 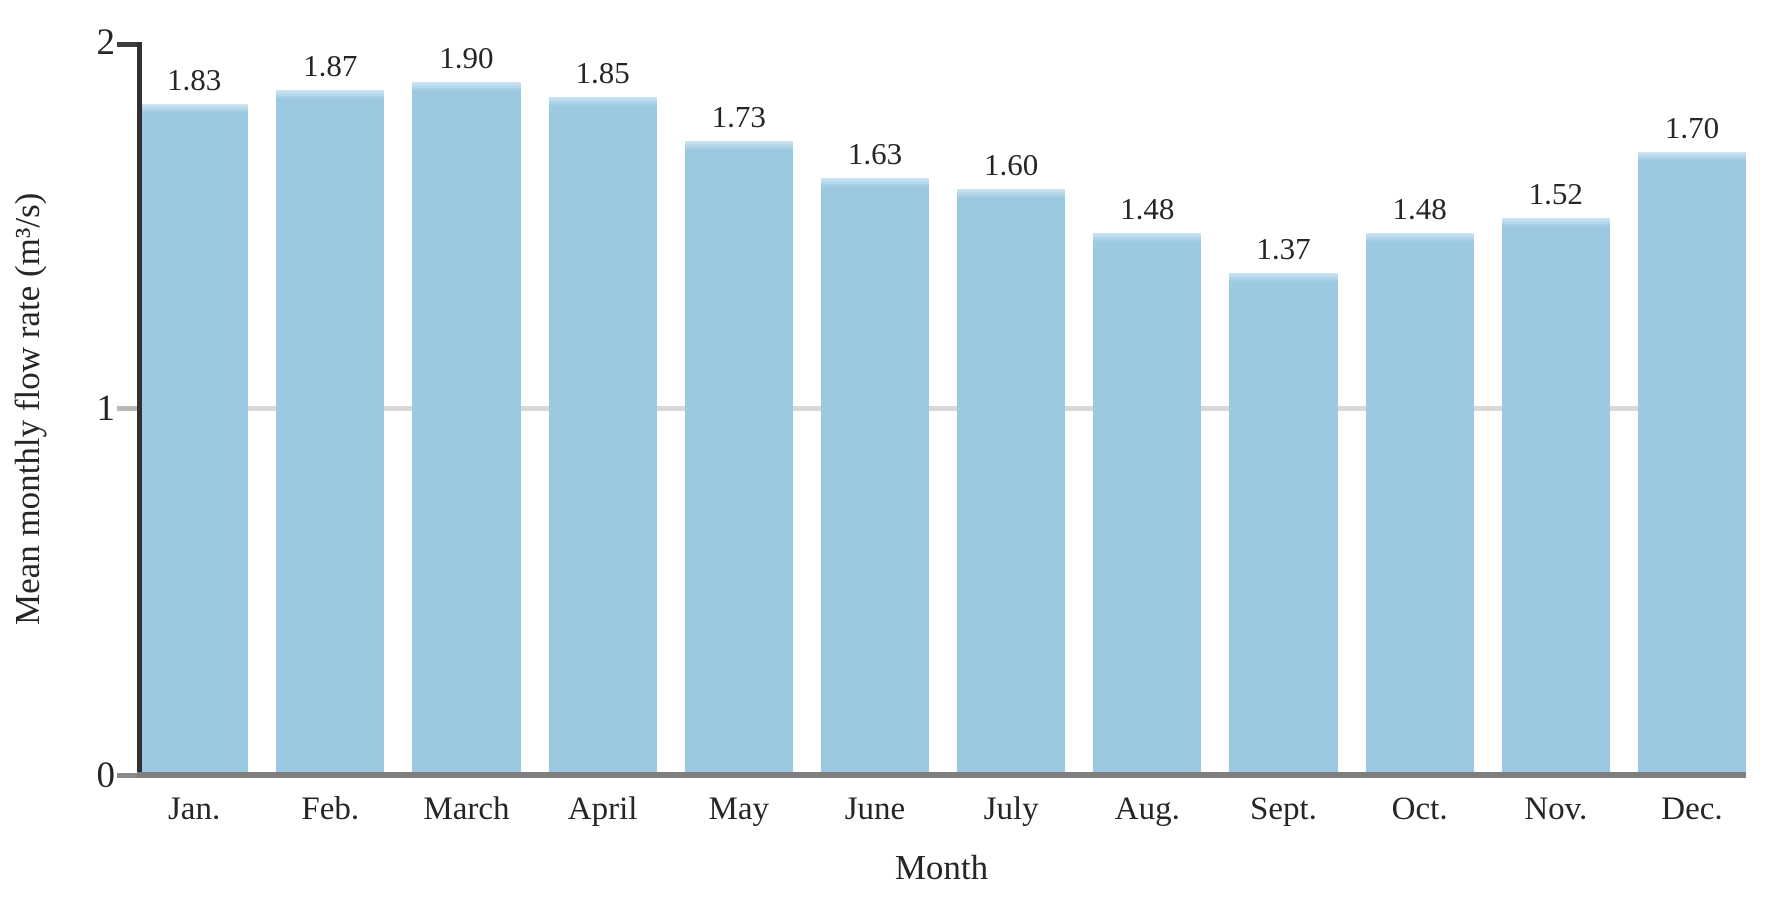 What do you see at coordinates (139, 408) in the screenshot?
I see `y-axis-line` at bounding box center [139, 408].